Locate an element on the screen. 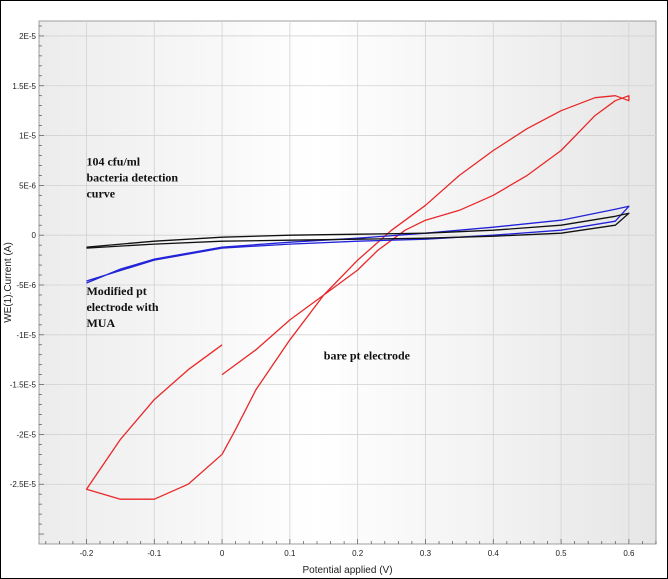 The height and width of the screenshot is (579, 668). y-tick-label: 5E-6 is located at coordinates (27, 185).